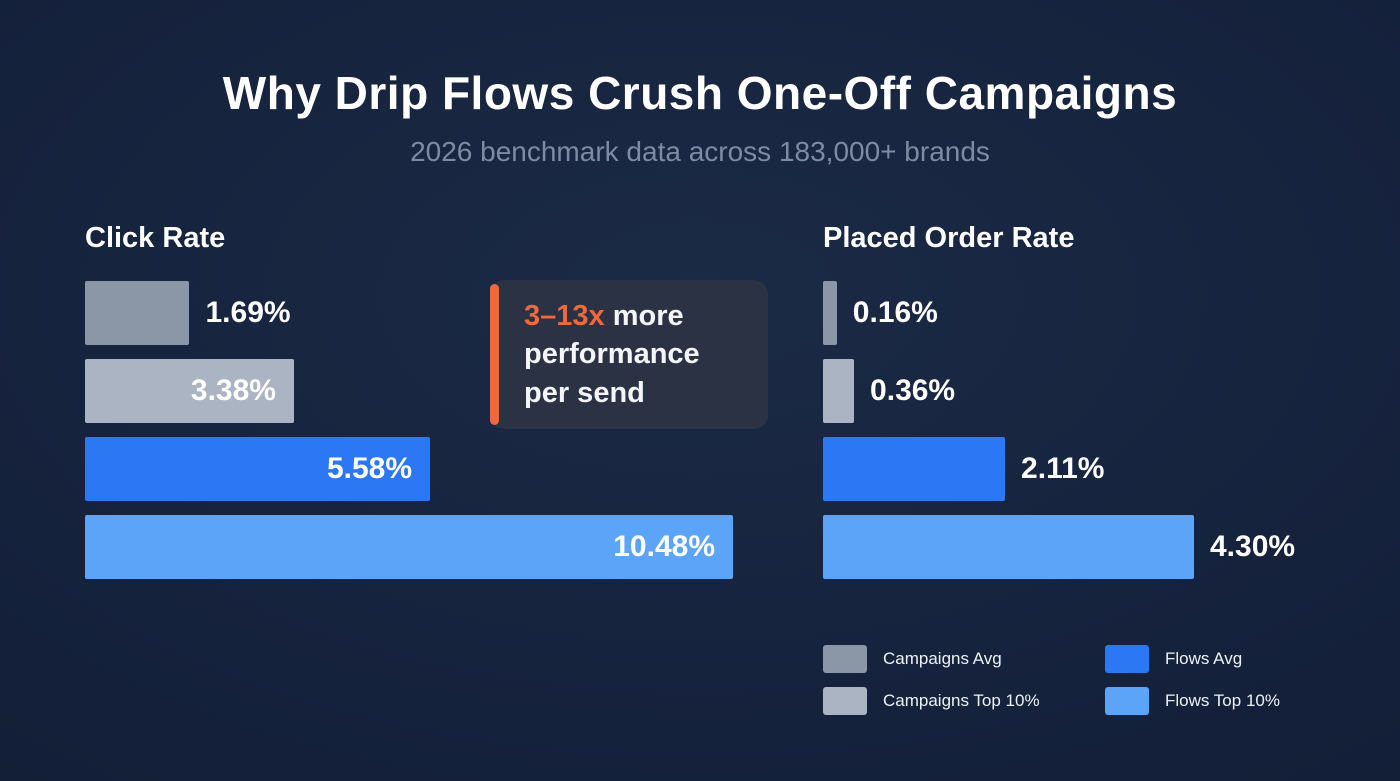 The height and width of the screenshot is (781, 1400). I want to click on bar-value-label: 0.36%, so click(913, 390).